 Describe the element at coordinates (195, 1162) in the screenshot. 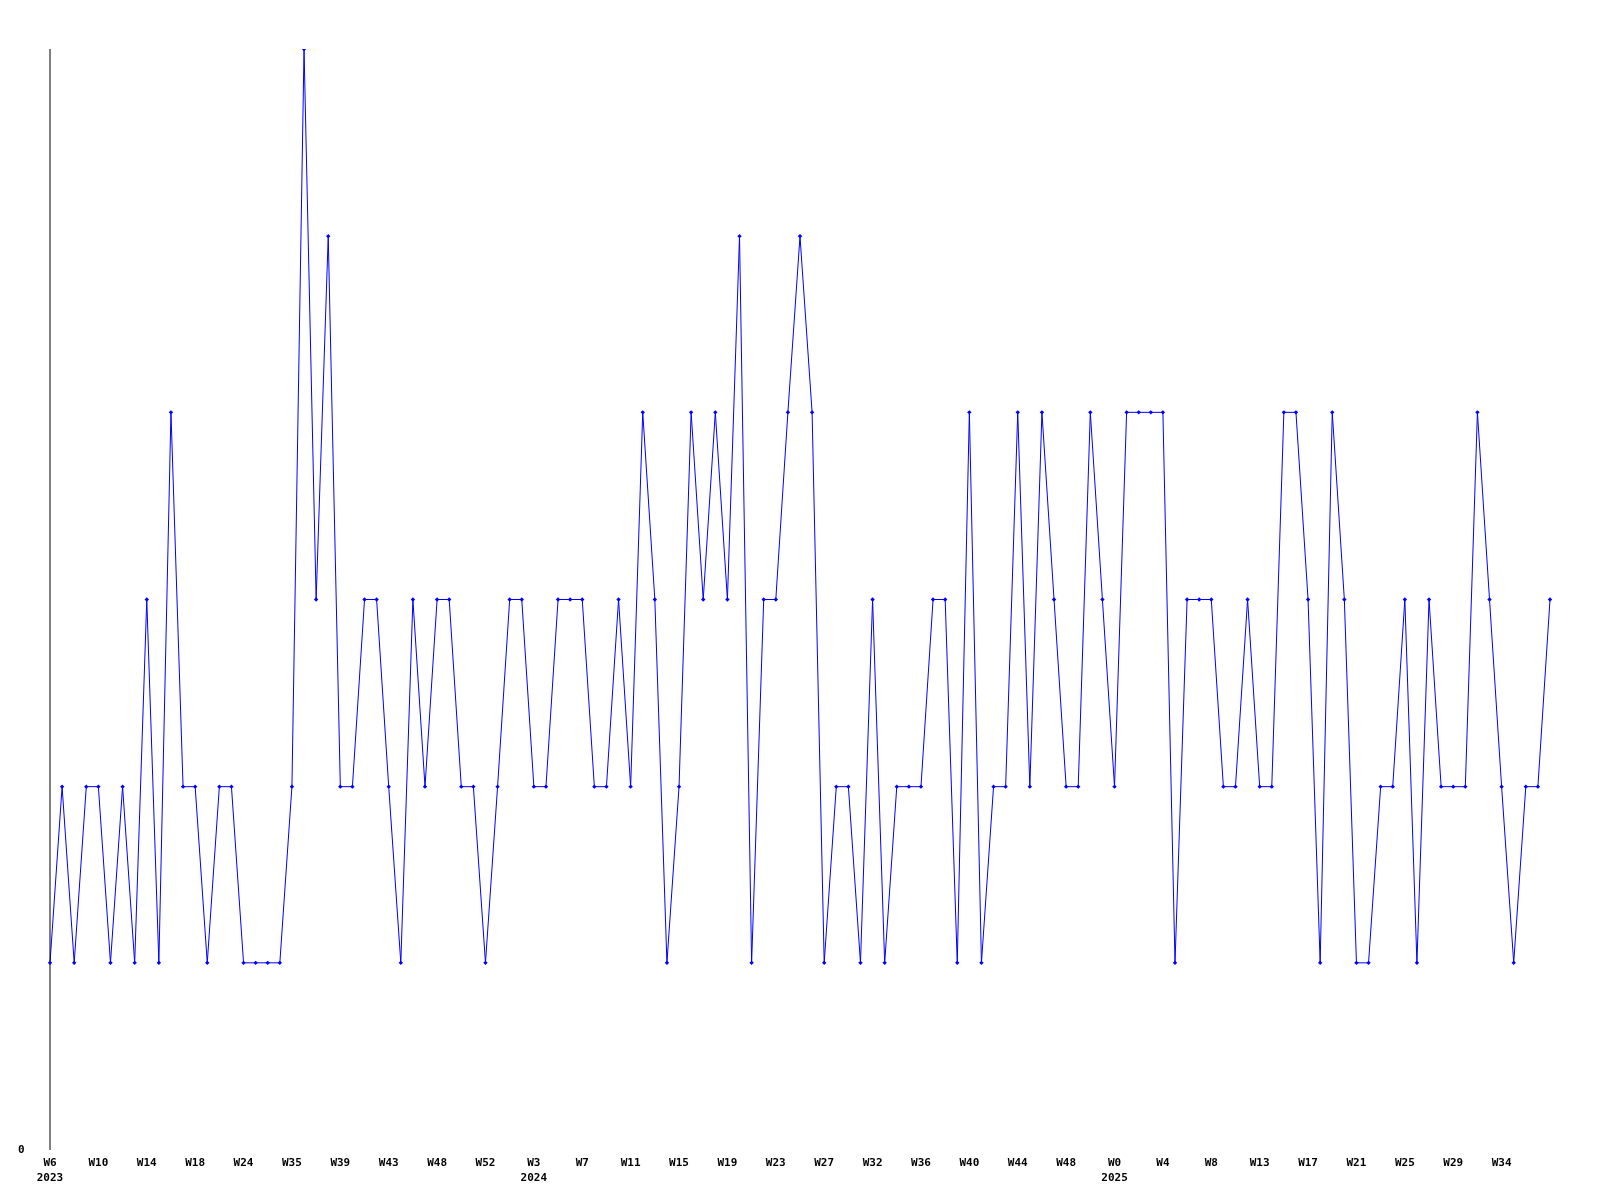

I see `x-tick-label: W18` at that location.